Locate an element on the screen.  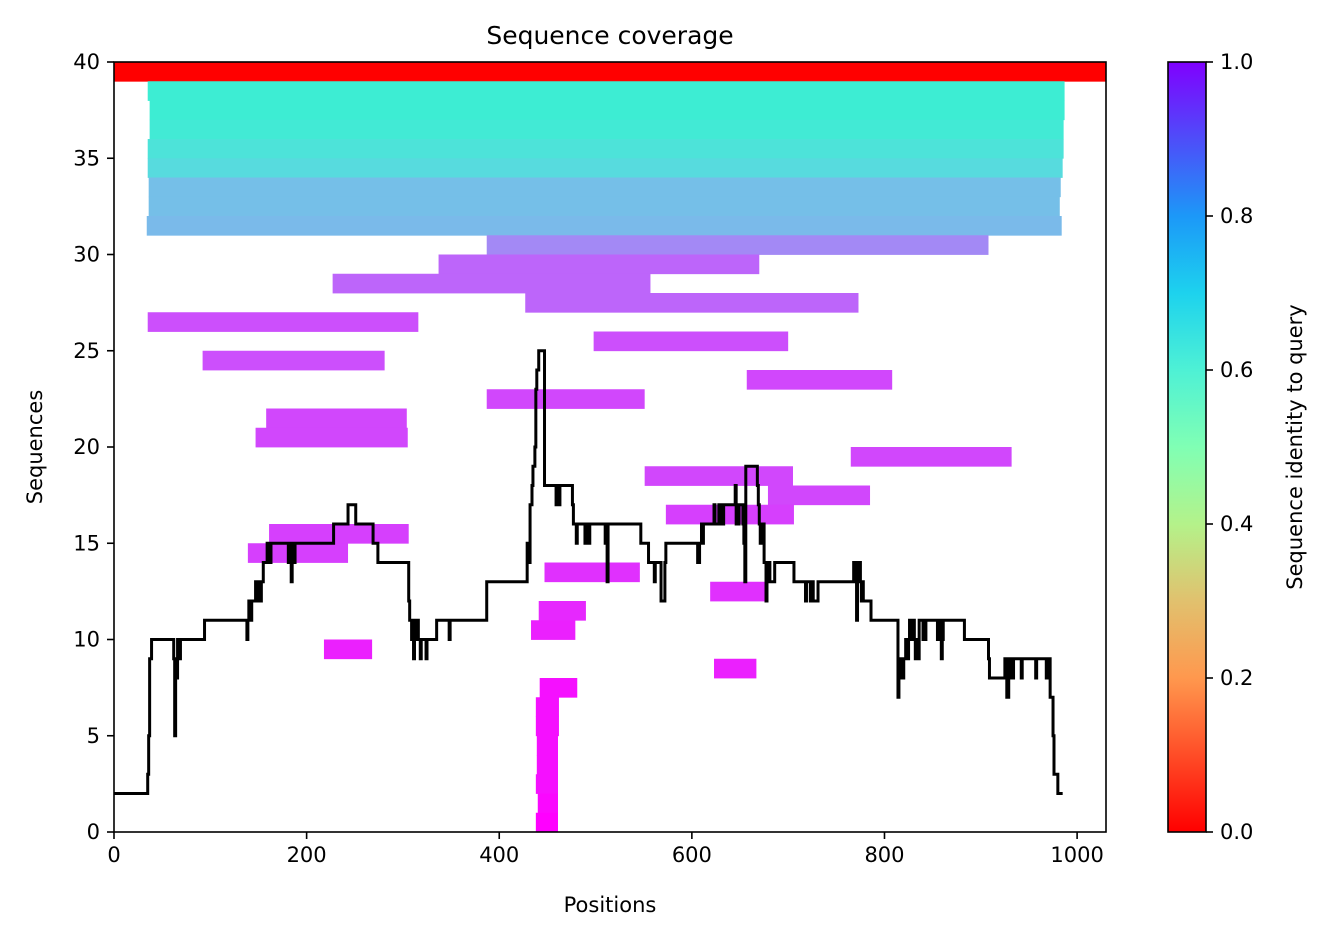
colorbar-tick-label: 0.2 is located at coordinates (1236, 678).